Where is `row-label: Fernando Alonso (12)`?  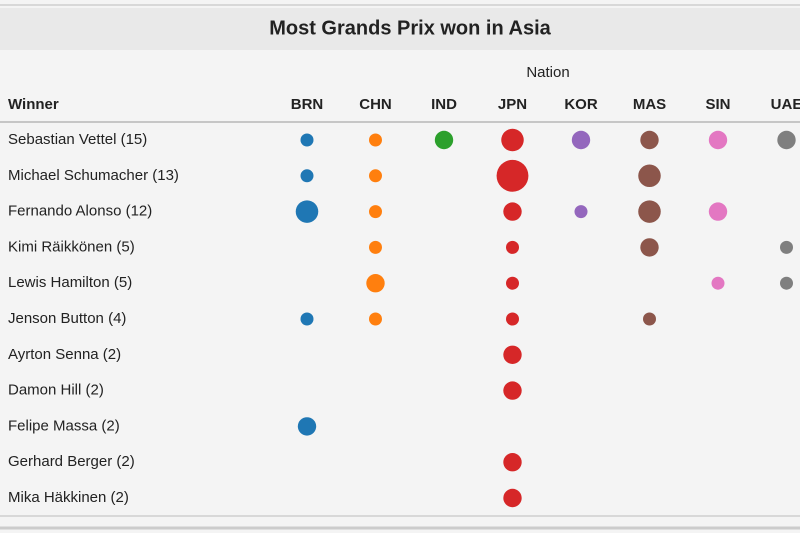 row-label: Fernando Alonso (12) is located at coordinates (80, 211).